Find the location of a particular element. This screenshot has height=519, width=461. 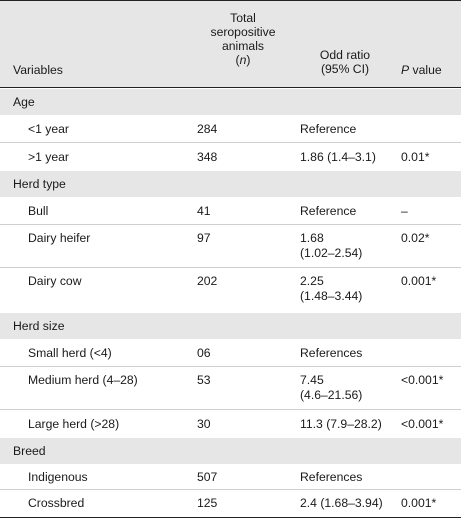

row-p-value: 0.02* is located at coordinates (415, 238).